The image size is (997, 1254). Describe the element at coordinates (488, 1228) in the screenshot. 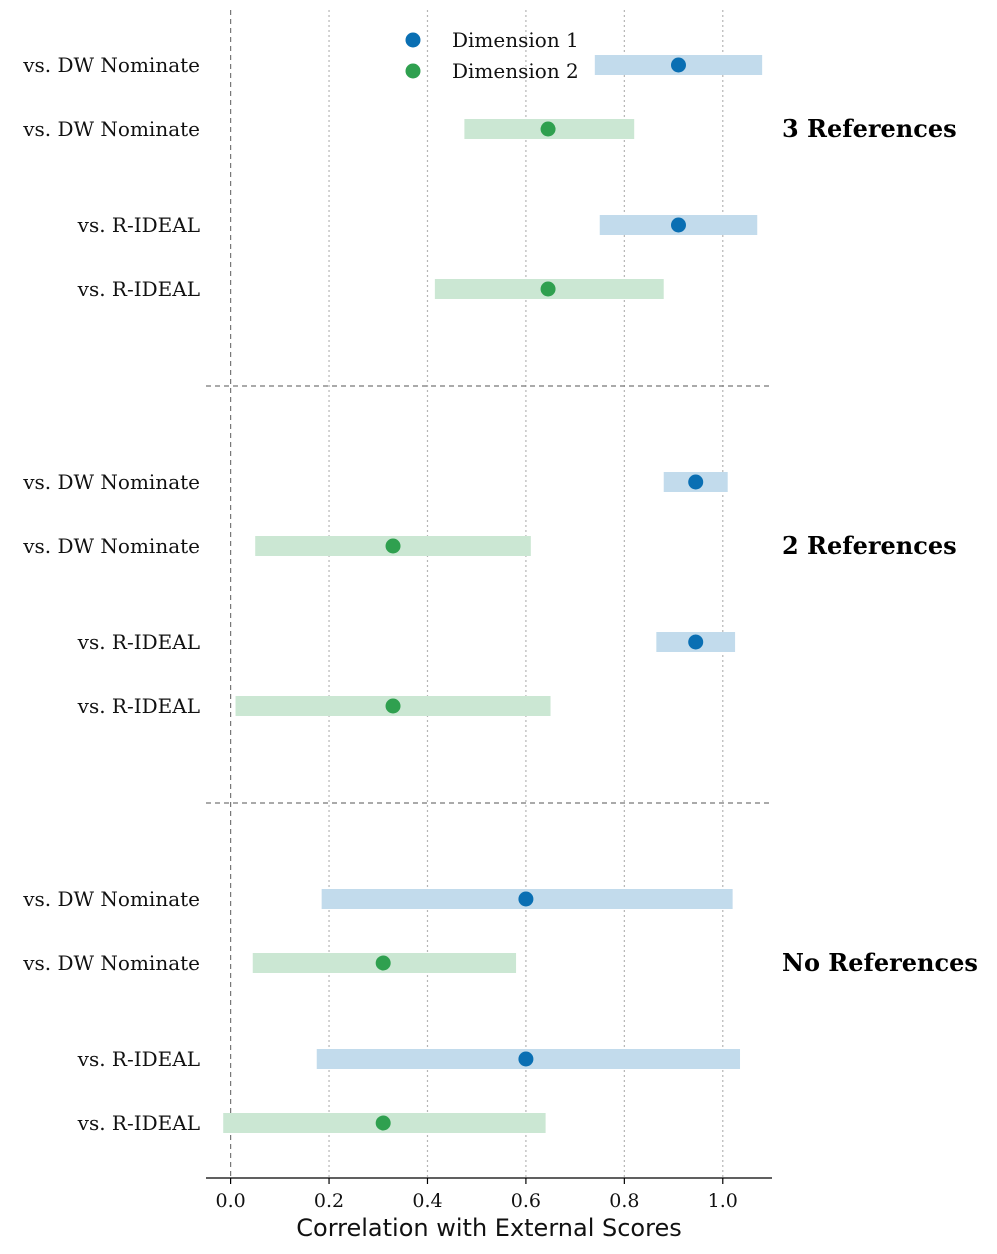

I see `x-axis-label: Correlation with External Scores` at that location.